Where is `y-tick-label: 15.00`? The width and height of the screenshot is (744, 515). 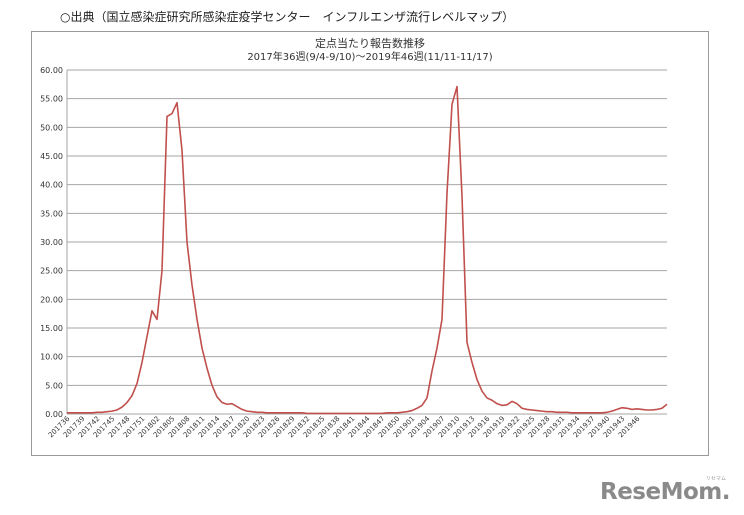 y-tick-label: 15.00 is located at coordinates (51, 328).